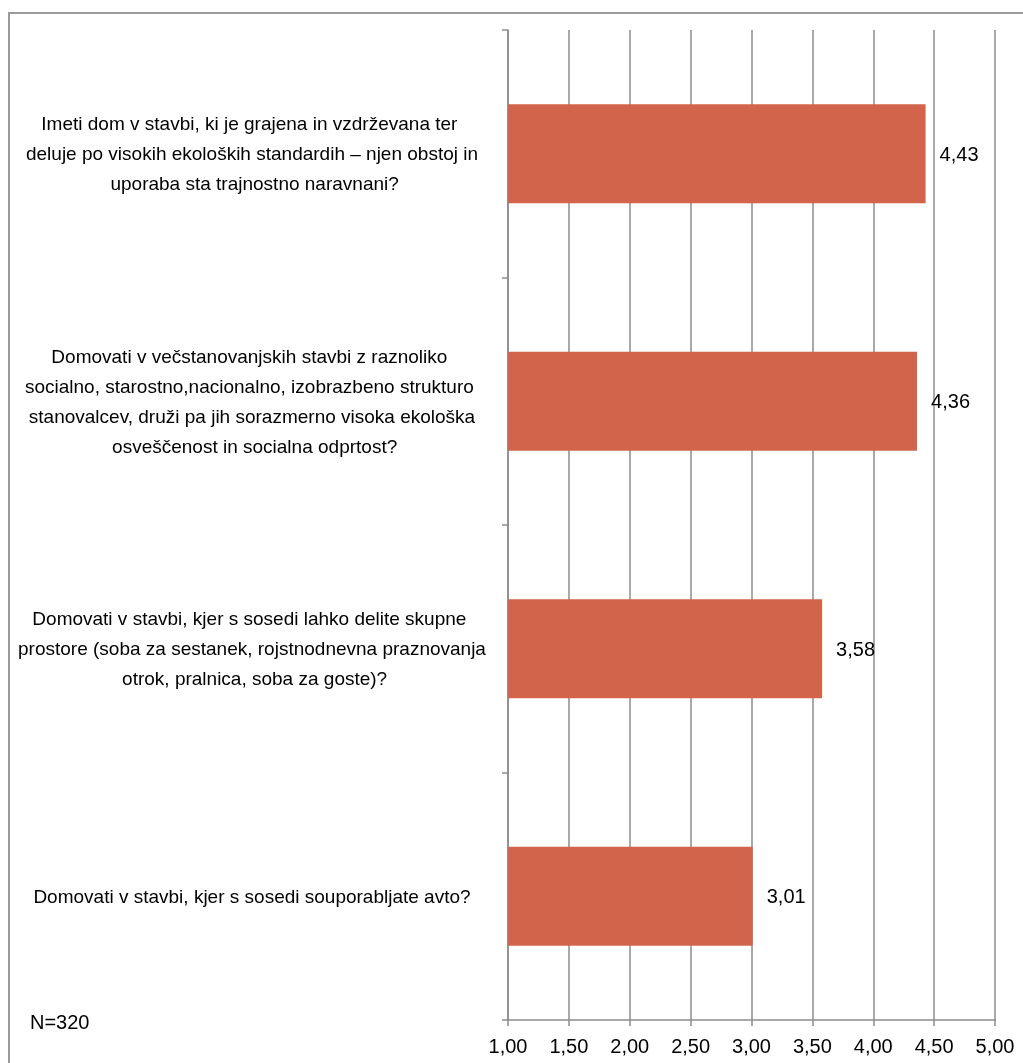 Image resolution: width=1023 pixels, height=1063 pixels. Describe the element at coordinates (252, 649) in the screenshot. I see `y-tick-label: Domovati v stavbi, kjer s sosedi lahko delite skupne prostore (soba za sestanek, rojstnodnevna praznovanja otrok, pralnica, soba za goste)?` at that location.